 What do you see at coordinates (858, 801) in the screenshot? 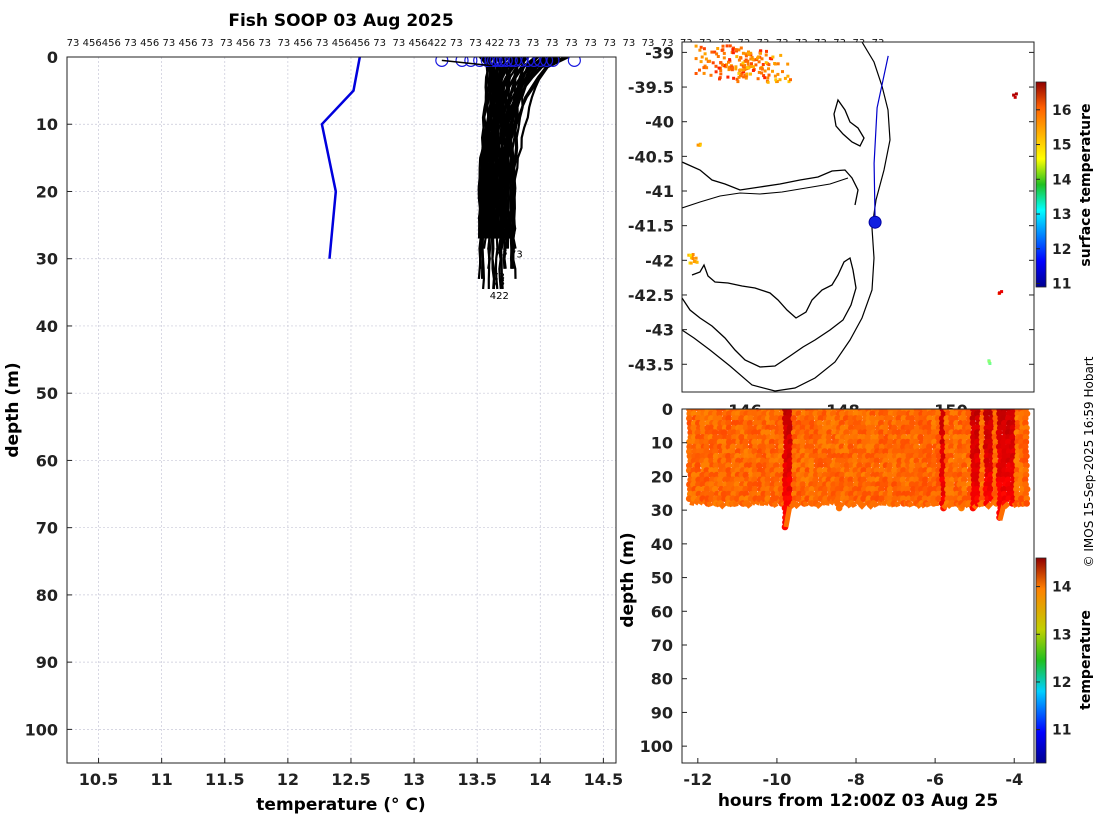
I see `section-x-label: hours from 12:00Z 03 Aug 25` at bounding box center [858, 801].